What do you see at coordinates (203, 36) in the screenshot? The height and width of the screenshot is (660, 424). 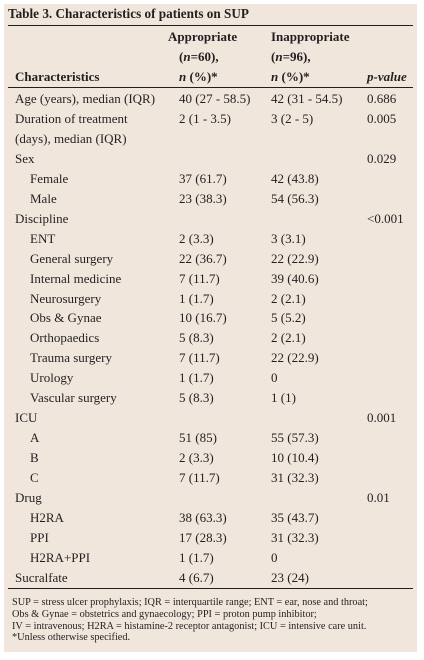 I see `col-appropriate-line1: Appropriate` at bounding box center [203, 36].